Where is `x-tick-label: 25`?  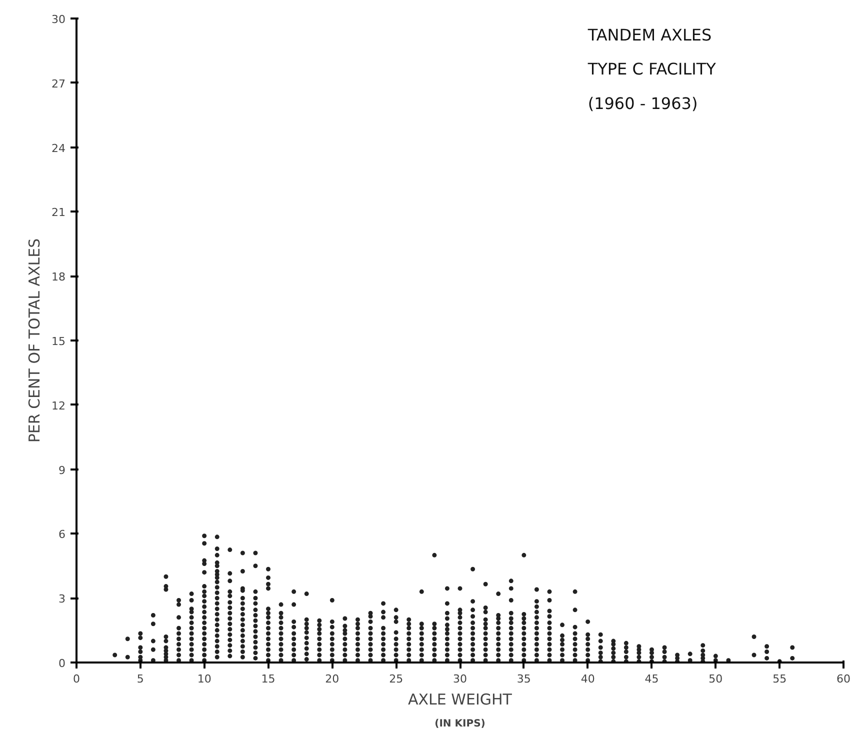
x-tick-label: 25 is located at coordinates (396, 679).